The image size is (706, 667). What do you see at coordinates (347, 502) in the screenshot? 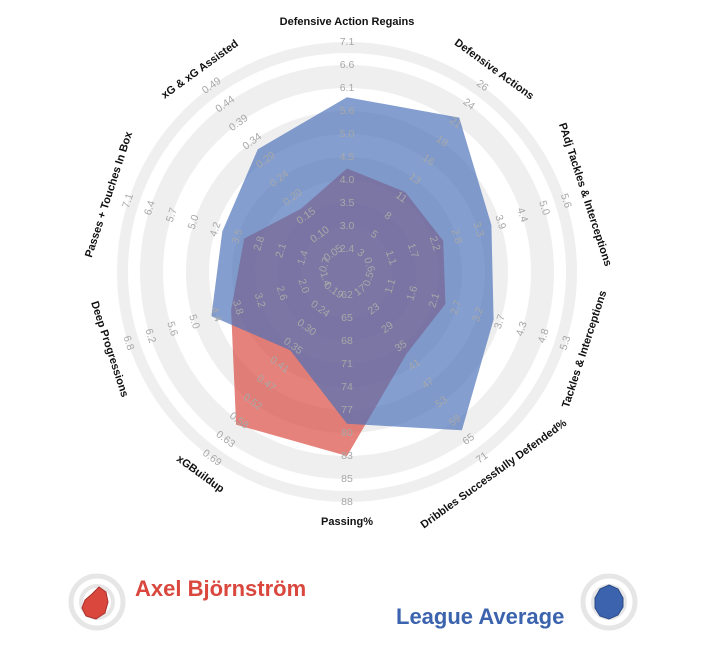
I see `radar-tick-label: 88` at bounding box center [347, 502].